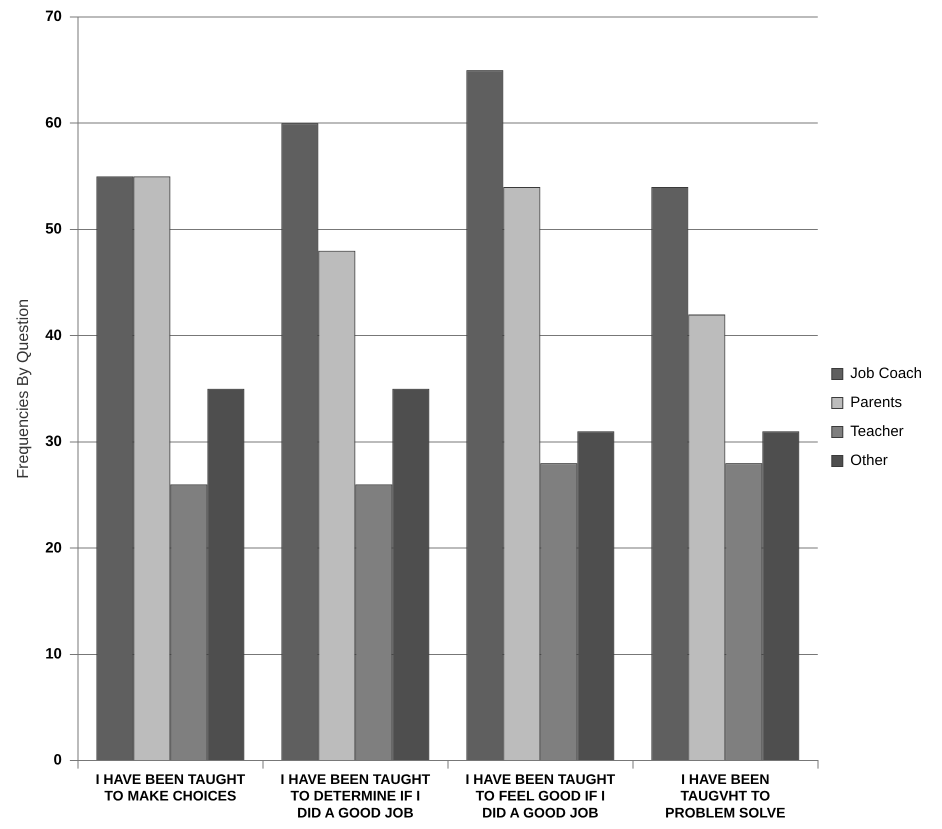 The height and width of the screenshot is (829, 942). I want to click on y-tick-label: 40, so click(53, 335).